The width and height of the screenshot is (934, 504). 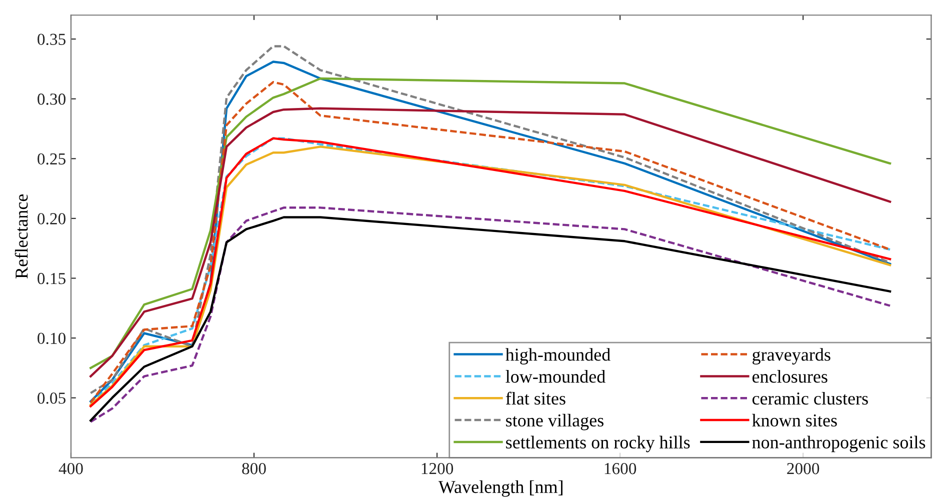 What do you see at coordinates (839, 444) in the screenshot?
I see `legend-label: non-anthropogenic soils` at bounding box center [839, 444].